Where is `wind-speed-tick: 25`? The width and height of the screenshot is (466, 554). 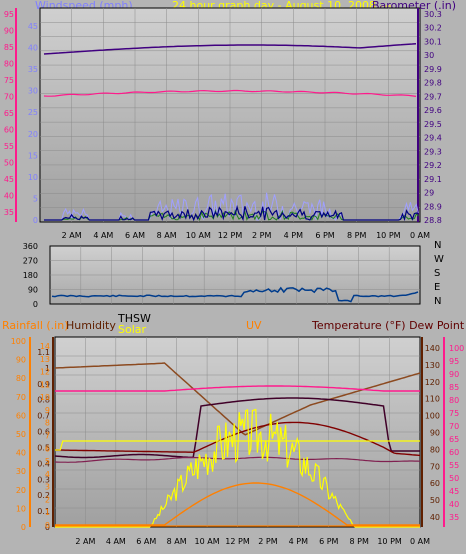 wind-speed-tick: 25 is located at coordinates (33, 112).